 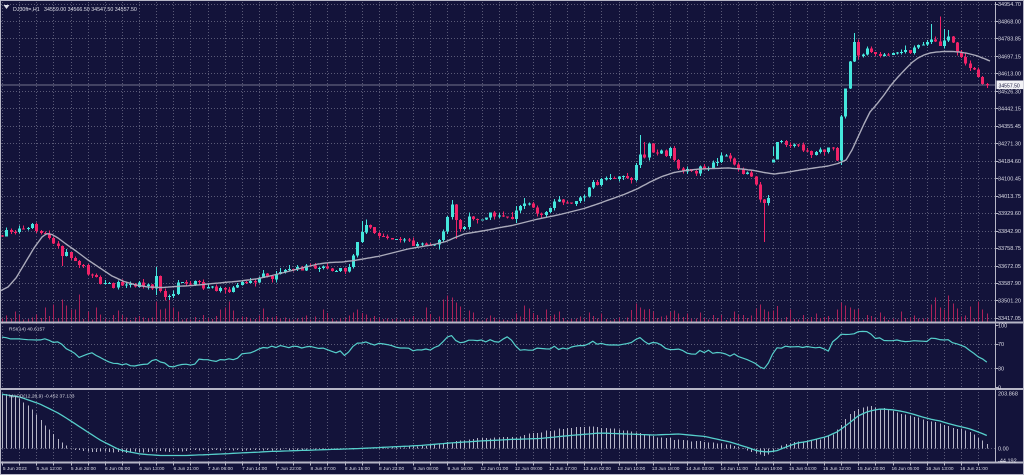 I want to click on svg-text: 34442.15, so click(x=1009, y=110).